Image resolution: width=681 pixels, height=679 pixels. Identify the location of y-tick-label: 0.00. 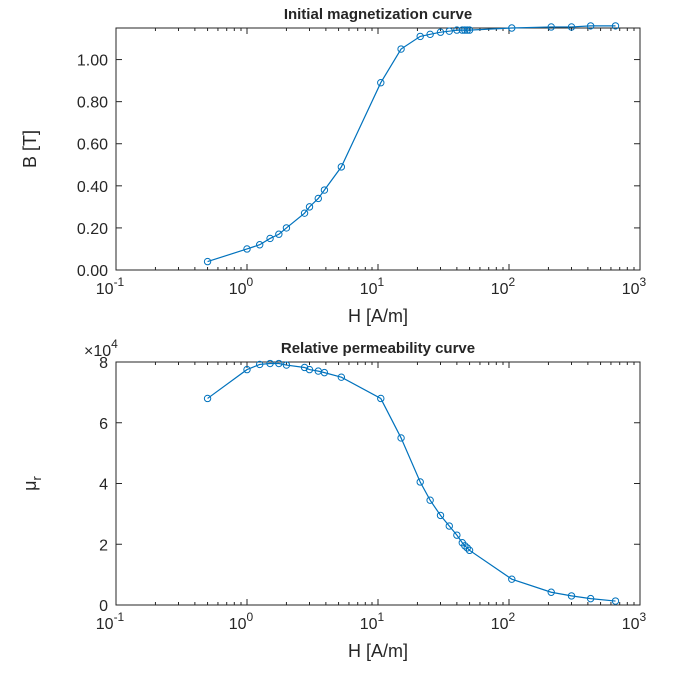
(92, 271).